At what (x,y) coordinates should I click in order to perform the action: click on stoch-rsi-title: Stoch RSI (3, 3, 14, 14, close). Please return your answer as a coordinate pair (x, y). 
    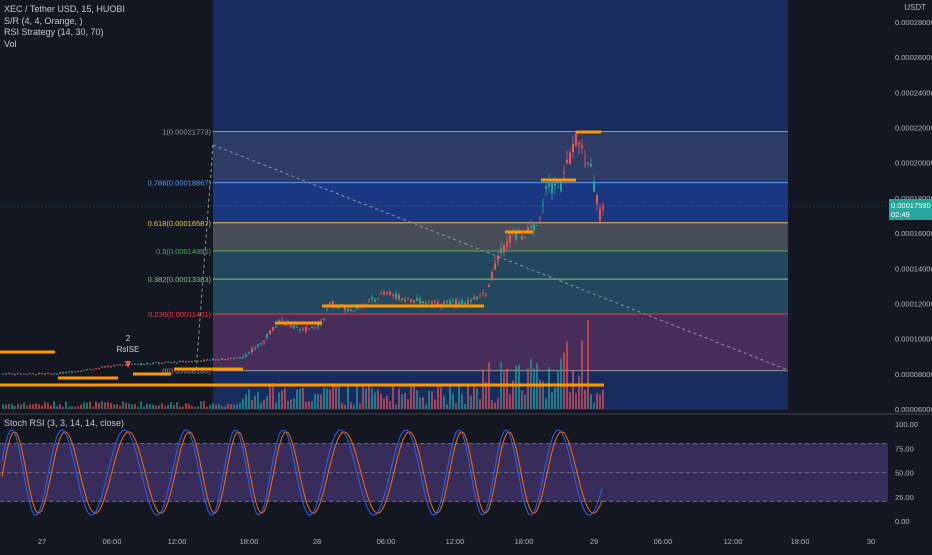
    Looking at the image, I should click on (64, 423).